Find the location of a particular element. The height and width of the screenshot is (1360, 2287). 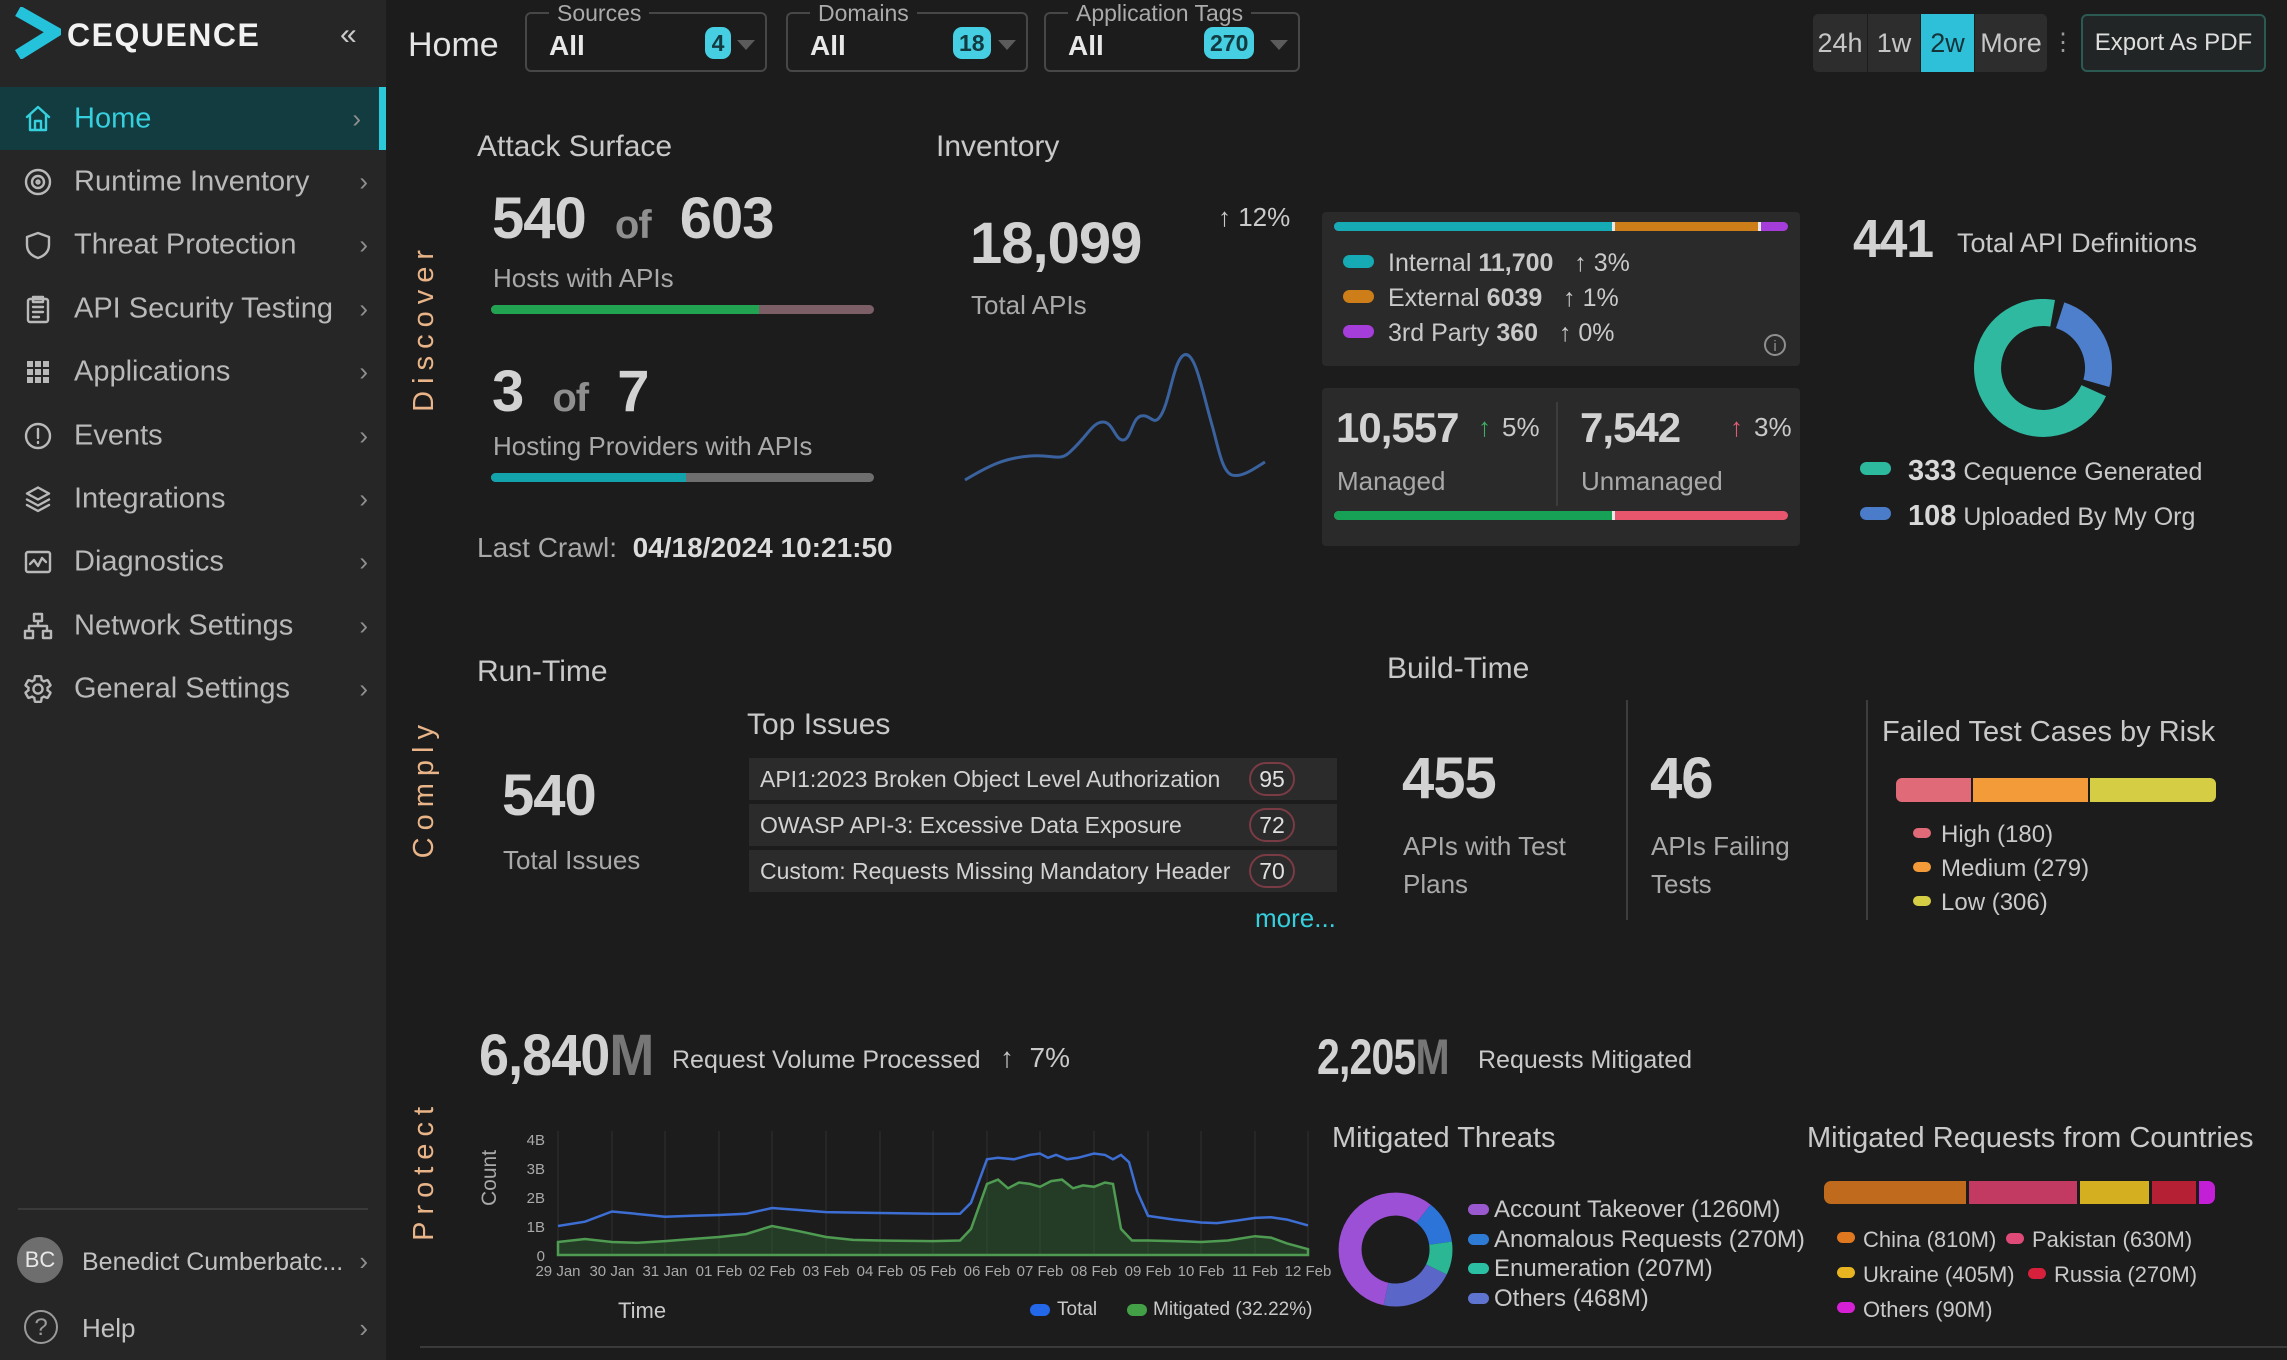

svg-text: 0 is located at coordinates (541, 1256).